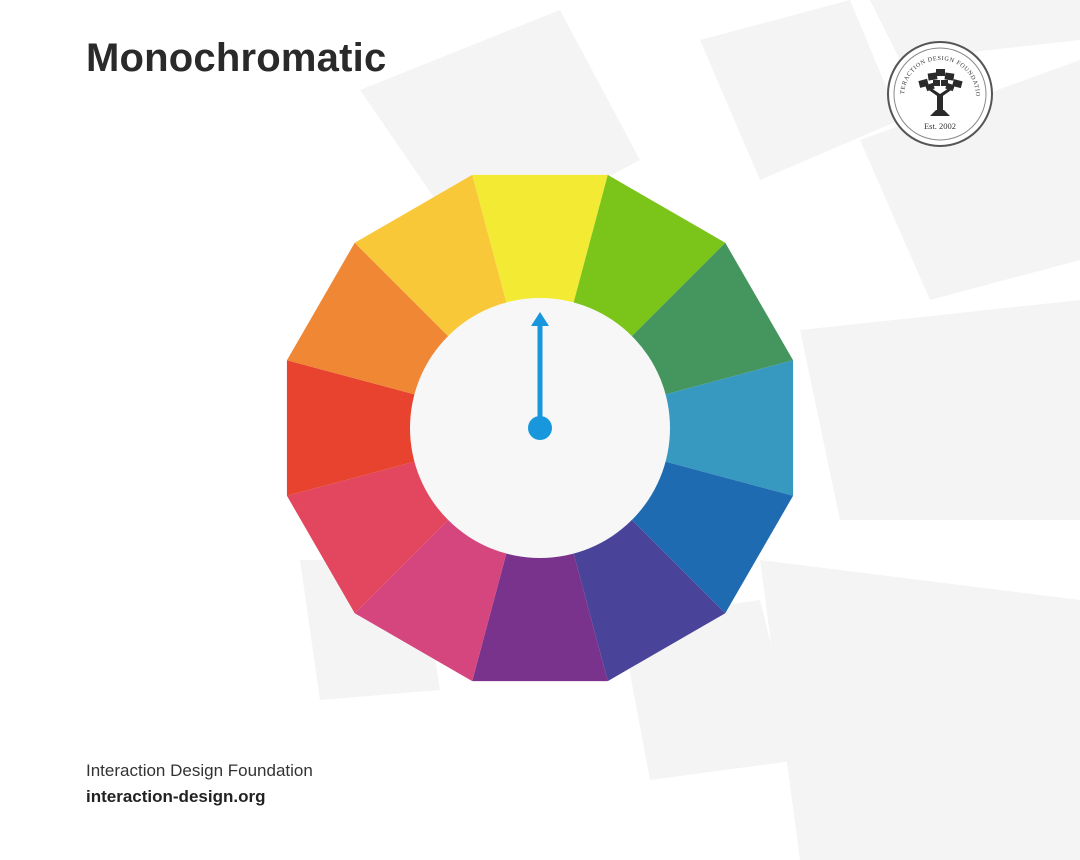  I want to click on pointer-pivot, so click(540, 428).